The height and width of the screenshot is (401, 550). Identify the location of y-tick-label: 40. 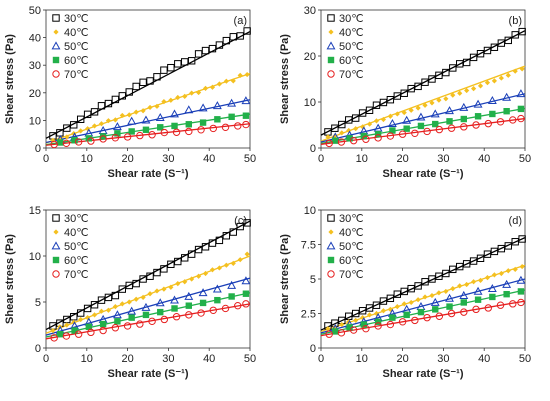
(35, 39).